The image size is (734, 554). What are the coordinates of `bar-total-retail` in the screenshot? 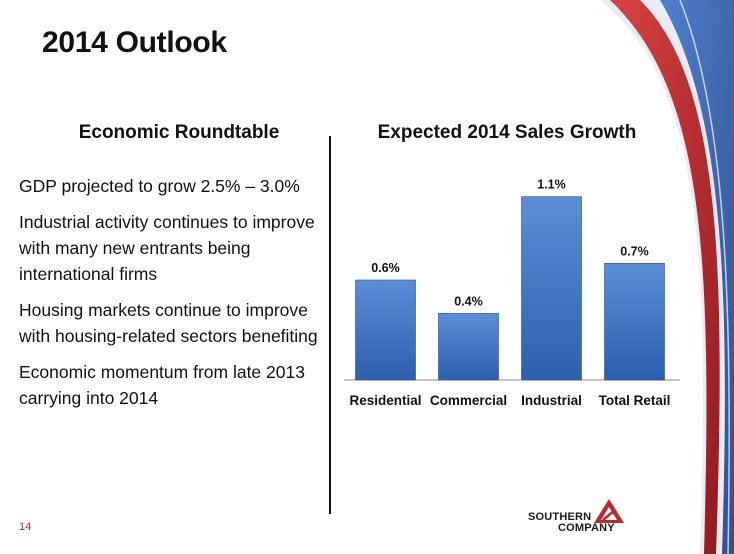 It's located at (634, 322).